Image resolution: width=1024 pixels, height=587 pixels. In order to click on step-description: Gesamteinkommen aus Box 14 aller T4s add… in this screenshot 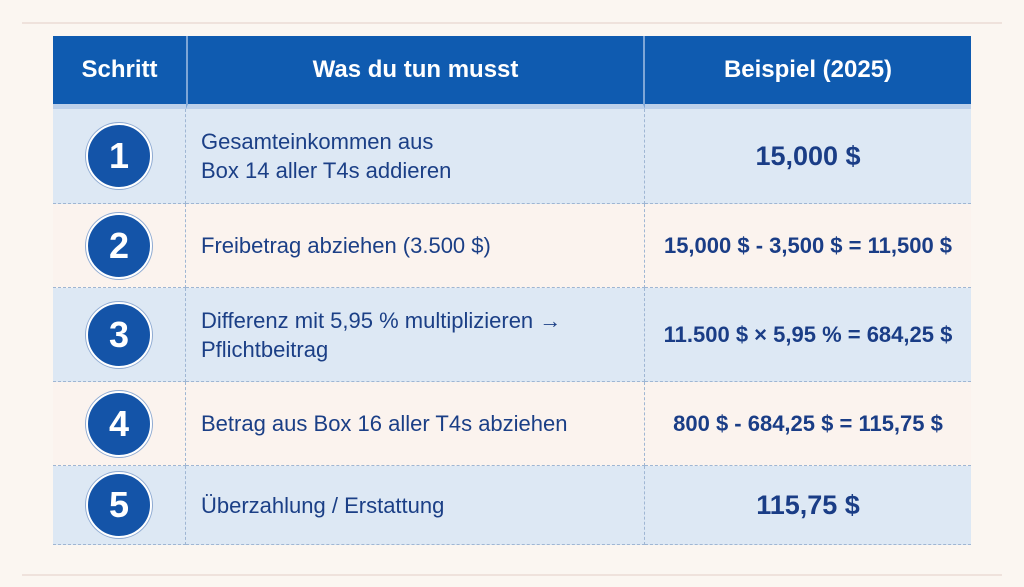, I will do `click(326, 156)`.